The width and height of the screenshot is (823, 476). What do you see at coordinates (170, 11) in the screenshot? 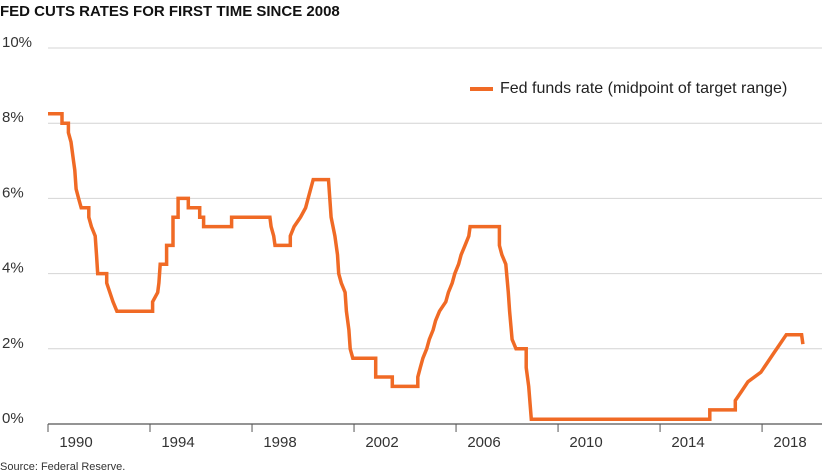
I see `chart-title: FED CUTS RATES FOR FIRST TIME SINCE 2008` at bounding box center [170, 11].